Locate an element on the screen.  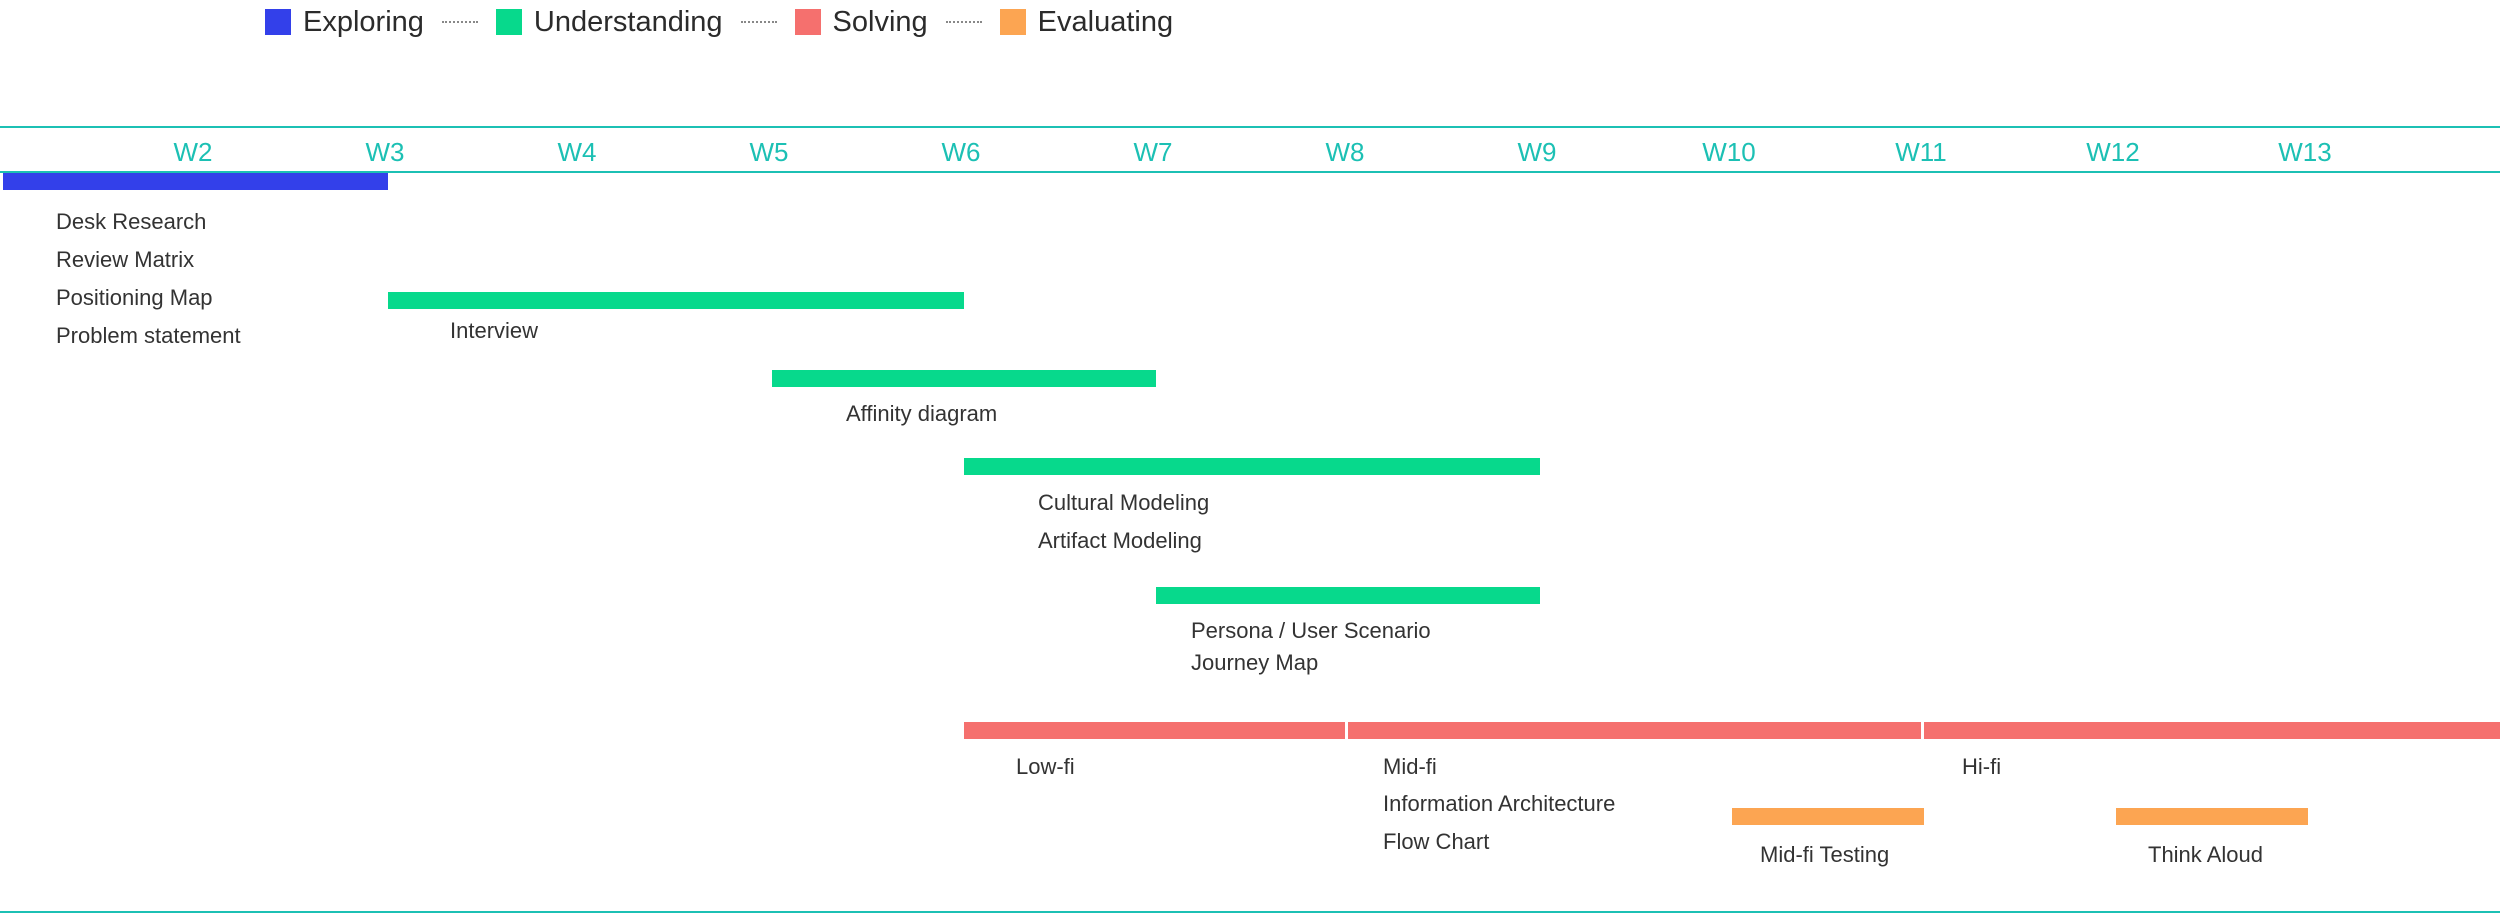
task-label: Persona / User Scenario is located at coordinates (1311, 630).